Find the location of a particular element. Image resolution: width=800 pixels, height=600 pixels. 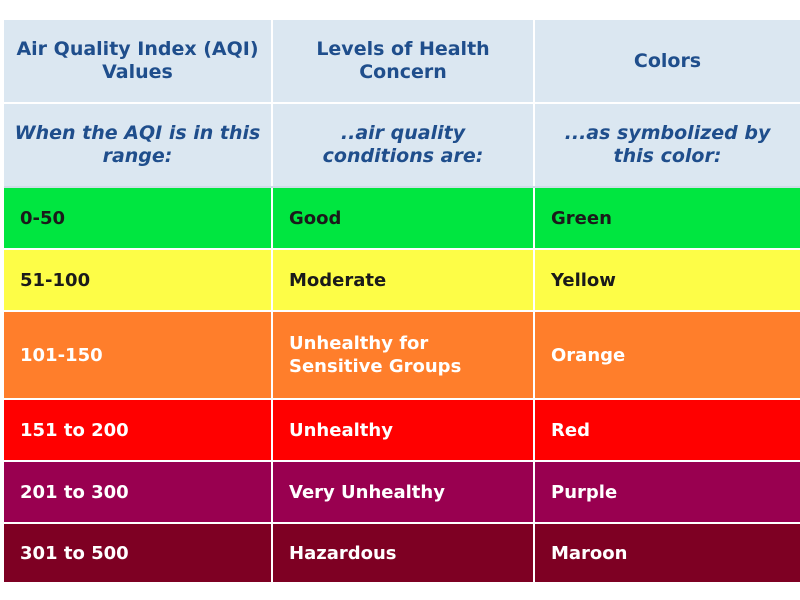

subheader-color: ...as symbolized by this color: is located at coordinates (667, 145).